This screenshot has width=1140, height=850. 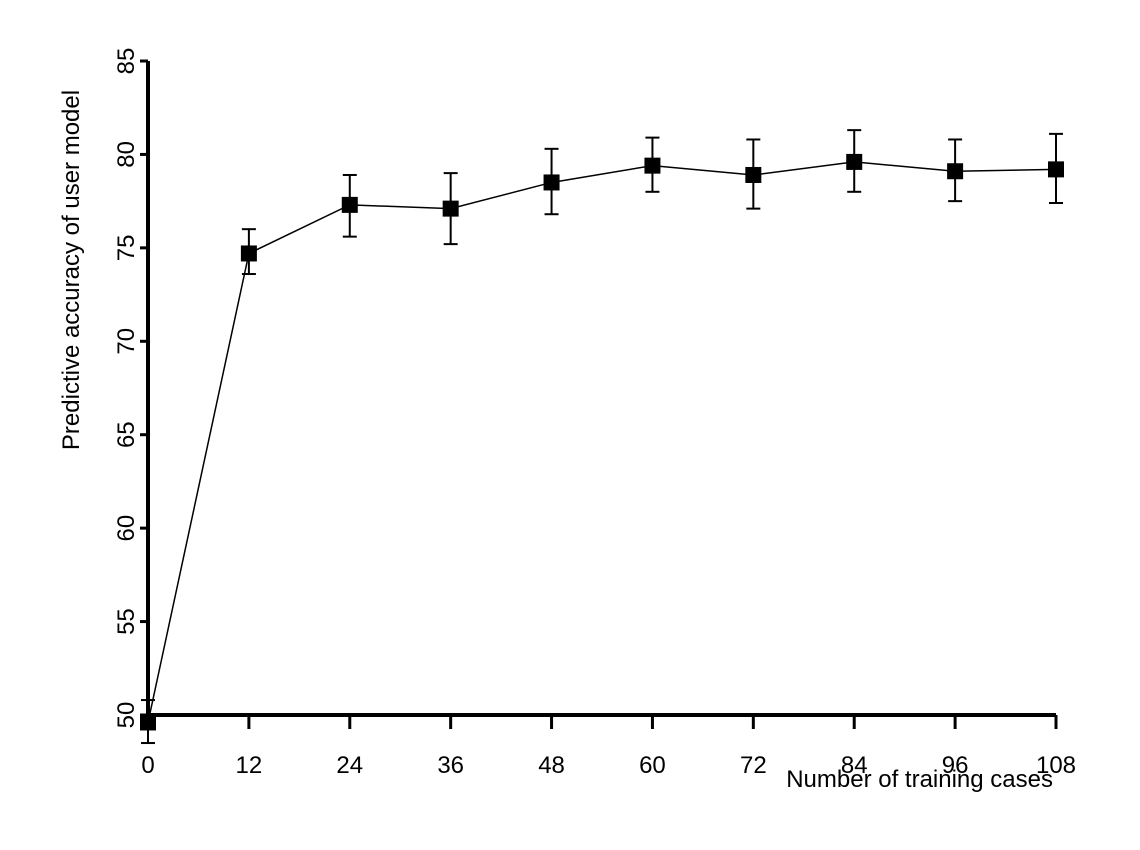 What do you see at coordinates (349, 765) in the screenshot?
I see `x-tick-label: 24` at bounding box center [349, 765].